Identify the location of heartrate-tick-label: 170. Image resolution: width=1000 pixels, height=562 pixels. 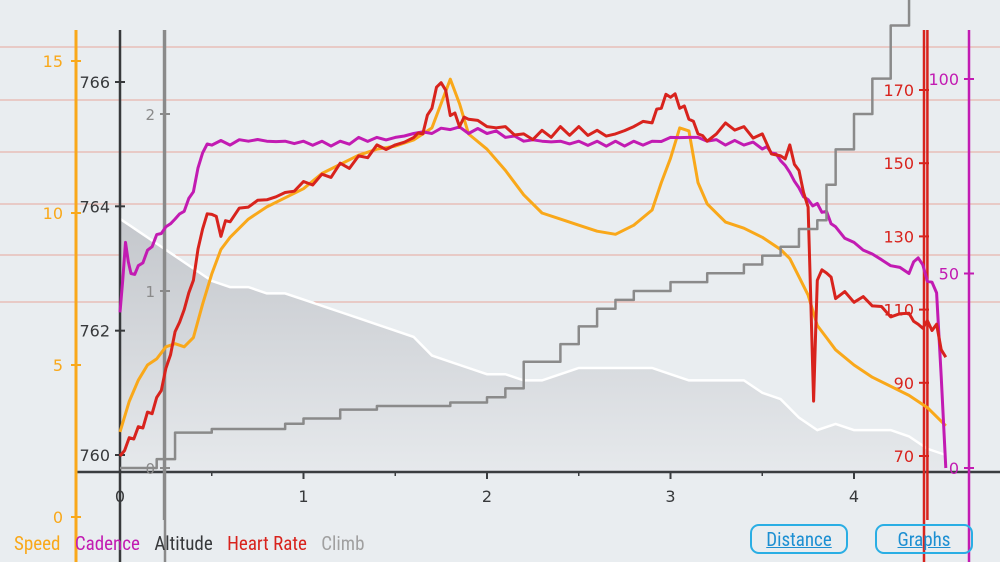
(898, 90).